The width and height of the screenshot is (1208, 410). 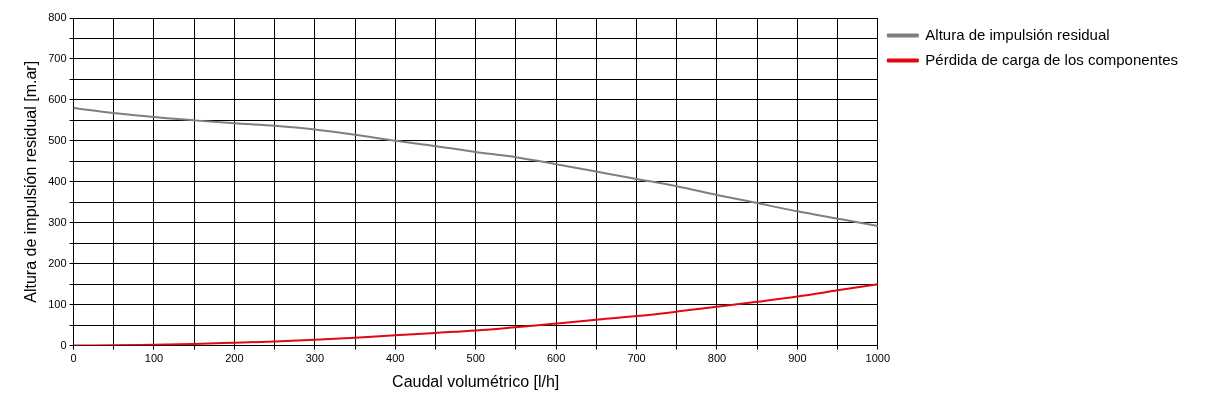 I want to click on y-tick-label: 300, so click(x=57, y=221).